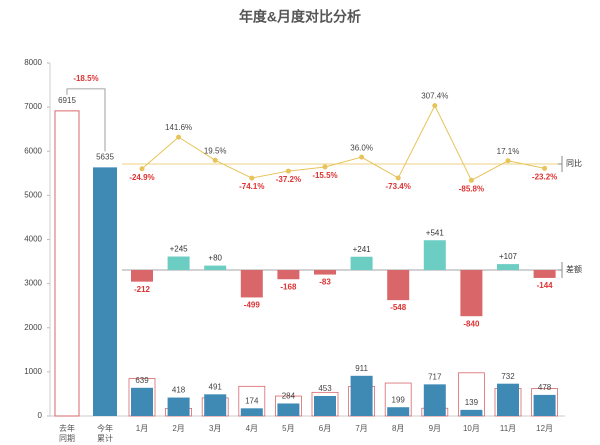 The height and width of the screenshot is (445, 600). Describe the element at coordinates (33, 62) in the screenshot. I see `y-tick-label: 8000` at that location.